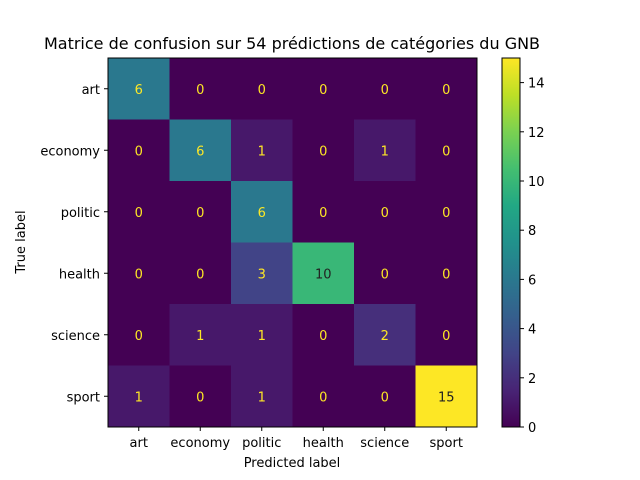 Image resolution: width=640 pixels, height=480 pixels. I want to click on cell-value-label: 15, so click(446, 397).